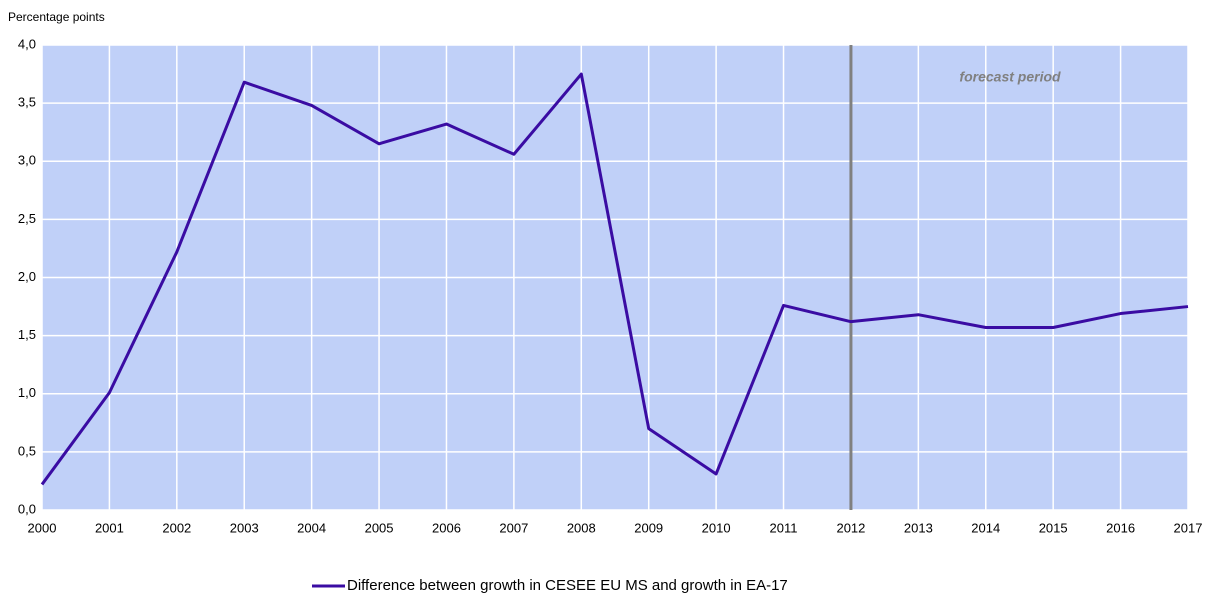 The image size is (1205, 600). I want to click on x-tick-label: 2008, so click(581, 527).